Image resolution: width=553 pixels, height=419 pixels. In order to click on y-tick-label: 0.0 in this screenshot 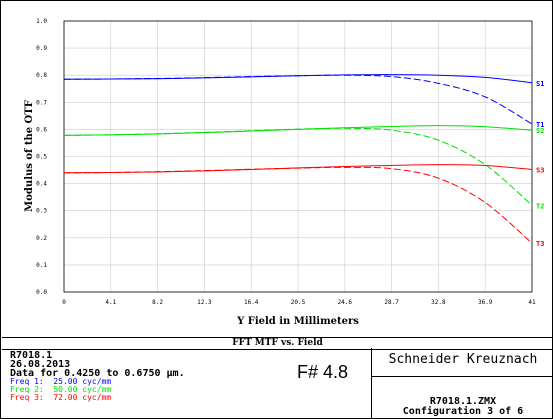, I will do `click(41, 292)`.